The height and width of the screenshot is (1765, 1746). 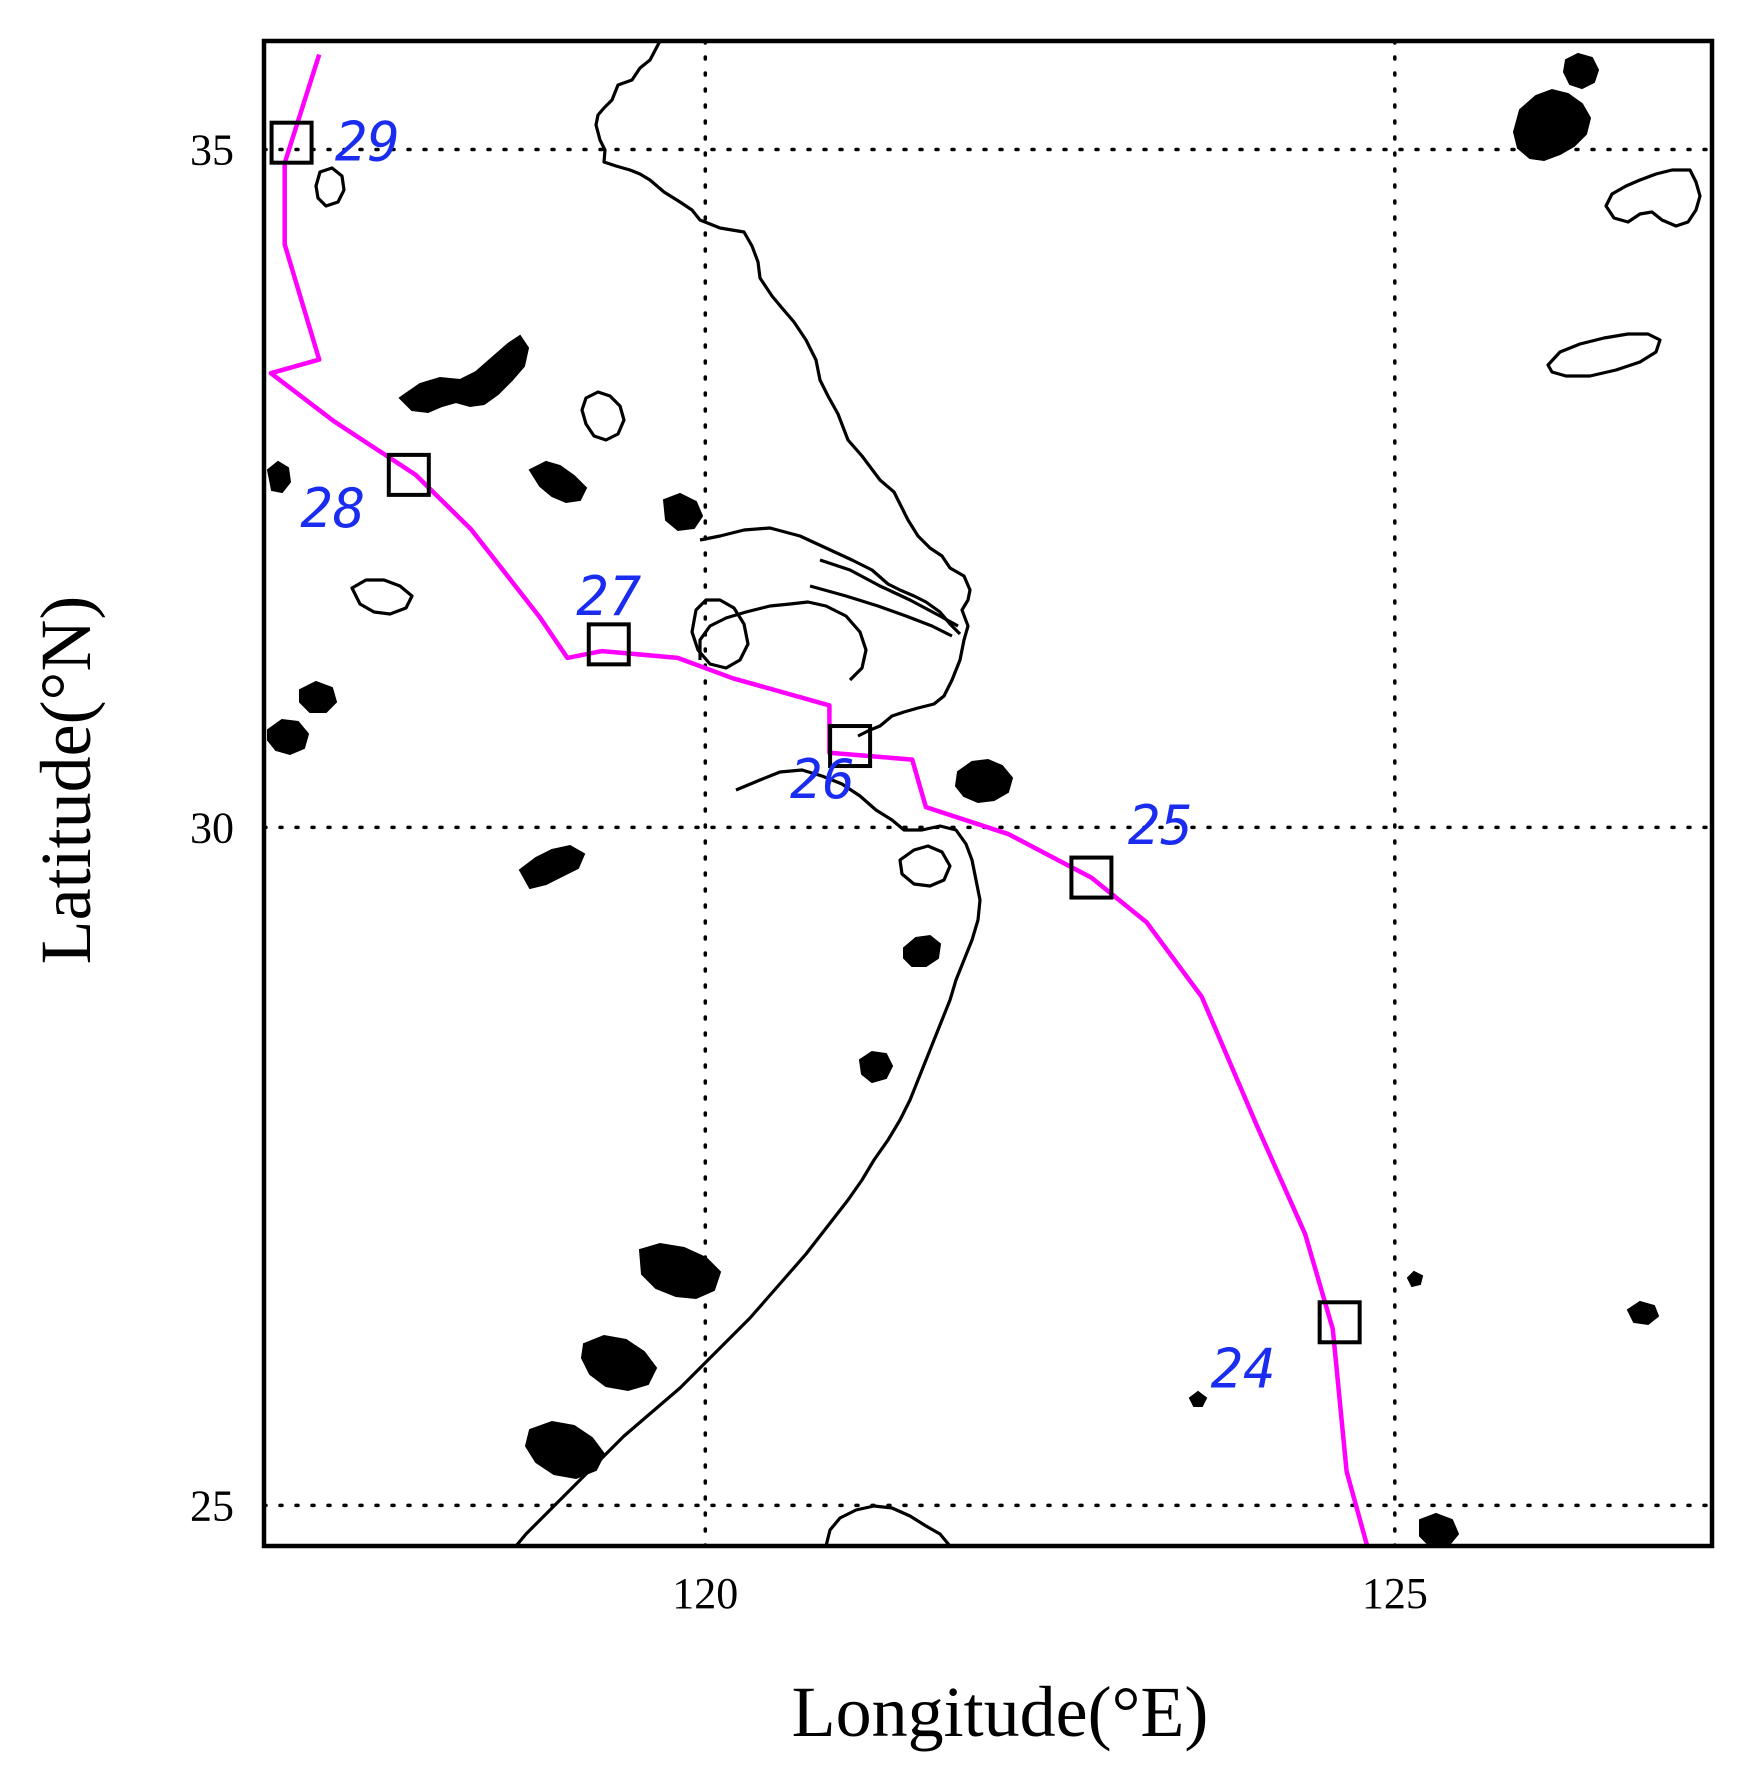 What do you see at coordinates (558, 482) in the screenshot?
I see `land-fragment-wuhu` at bounding box center [558, 482].